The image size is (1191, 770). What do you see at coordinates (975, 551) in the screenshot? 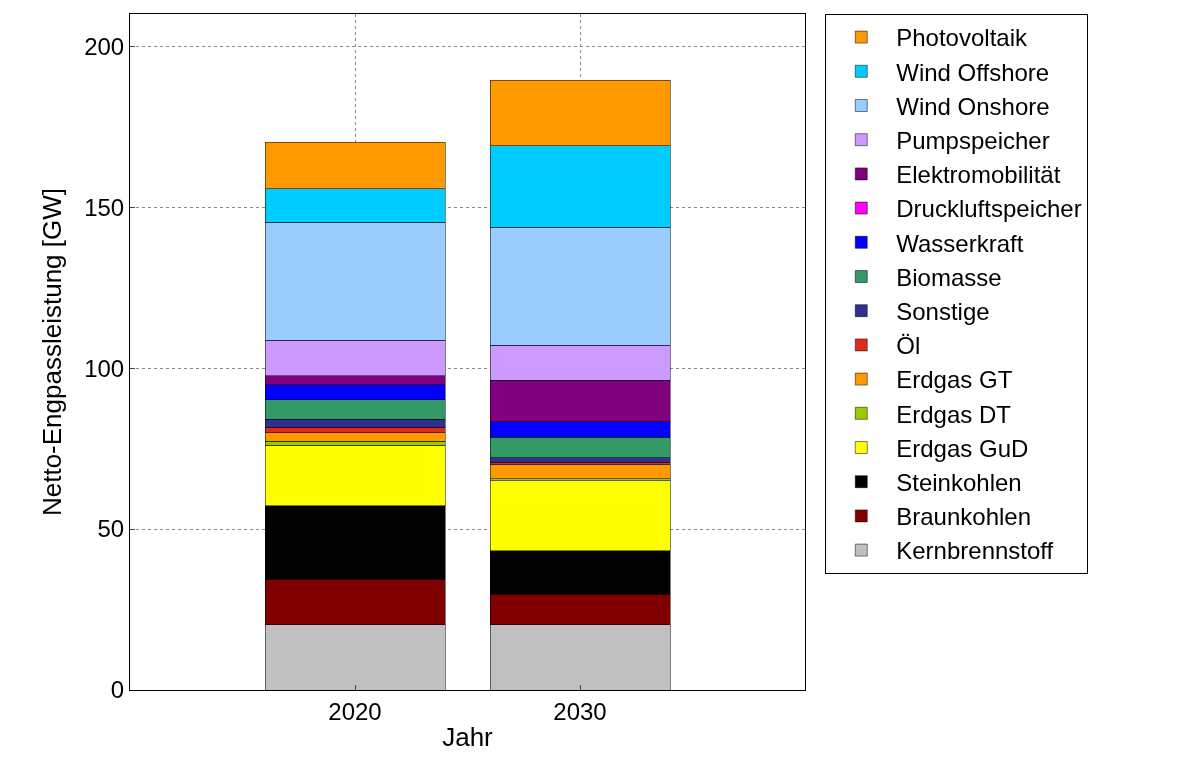
I see `legend-label: Kernbrennstoff` at bounding box center [975, 551].